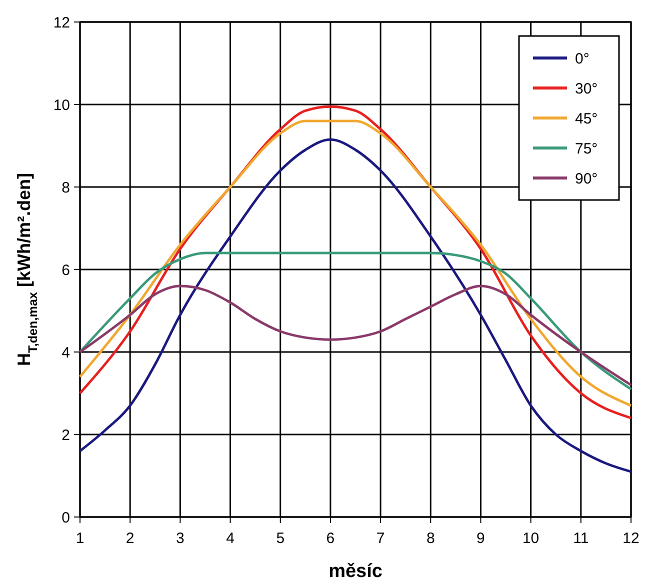 This screenshot has height=587, width=647. What do you see at coordinates (230, 538) in the screenshot?
I see `x-tick-label: 4` at bounding box center [230, 538].